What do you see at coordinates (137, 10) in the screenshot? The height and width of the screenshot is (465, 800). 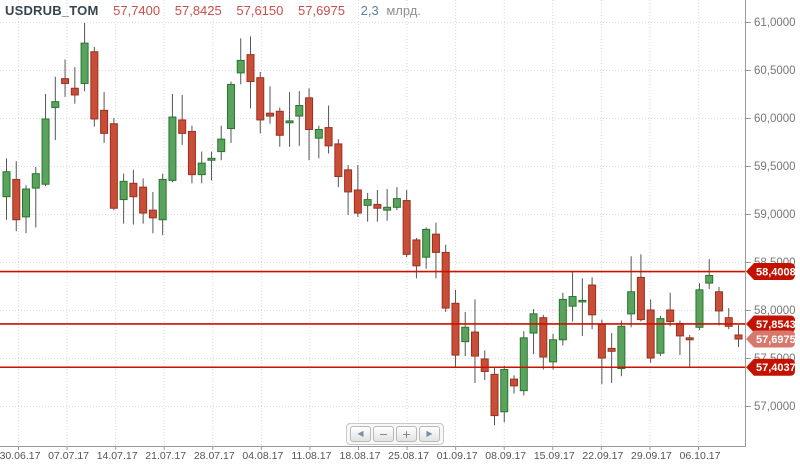 I see `quote-open: 57,7400` at bounding box center [137, 10].